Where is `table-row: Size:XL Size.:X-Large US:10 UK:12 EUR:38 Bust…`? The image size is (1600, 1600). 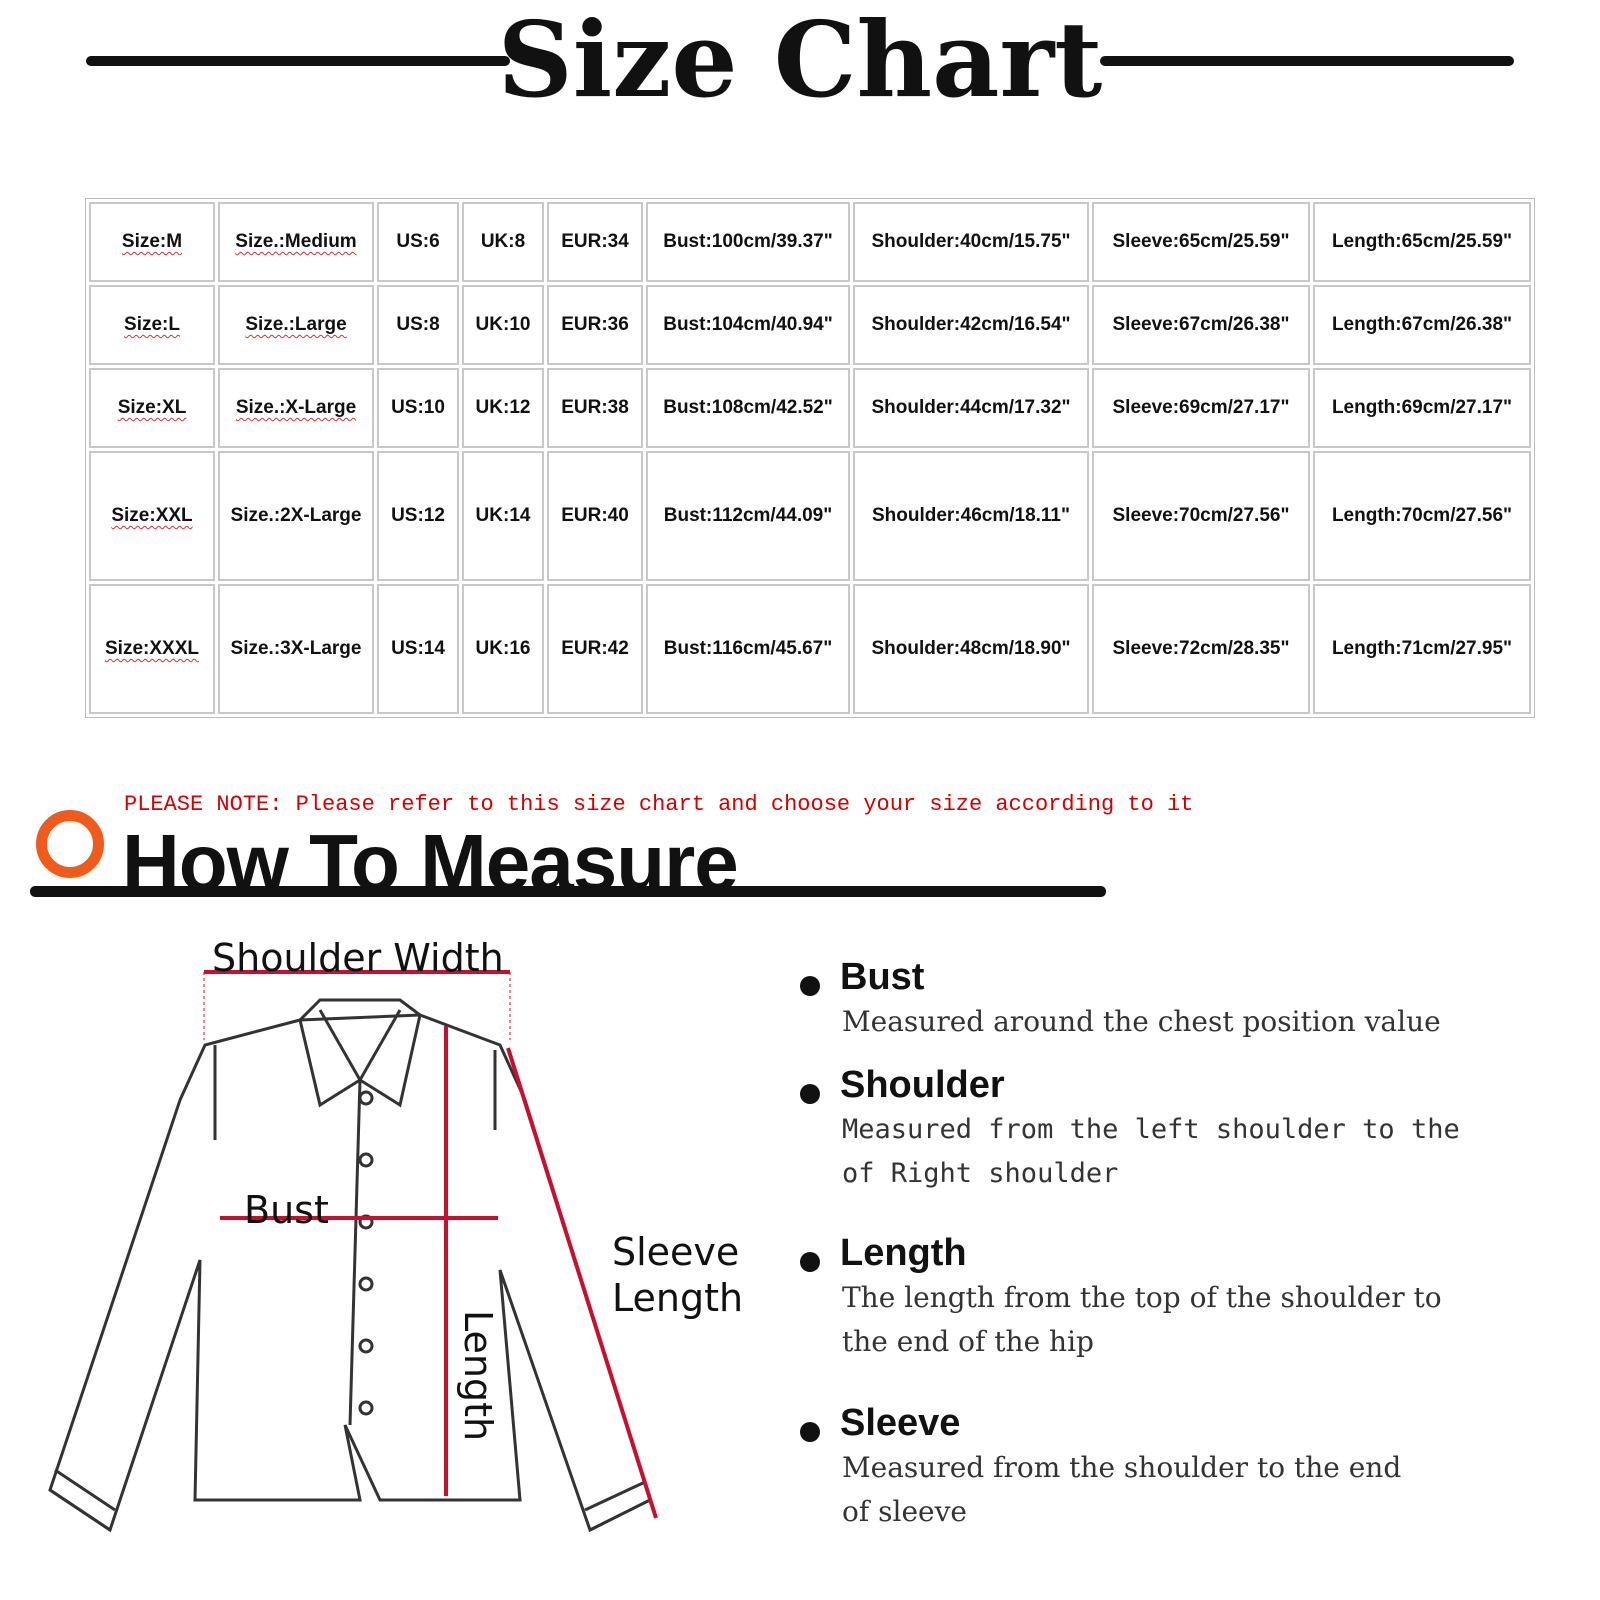 table-row: Size:XL Size.:X-Large US:10 UK:12 EUR:38 Bust… is located at coordinates (810, 408).